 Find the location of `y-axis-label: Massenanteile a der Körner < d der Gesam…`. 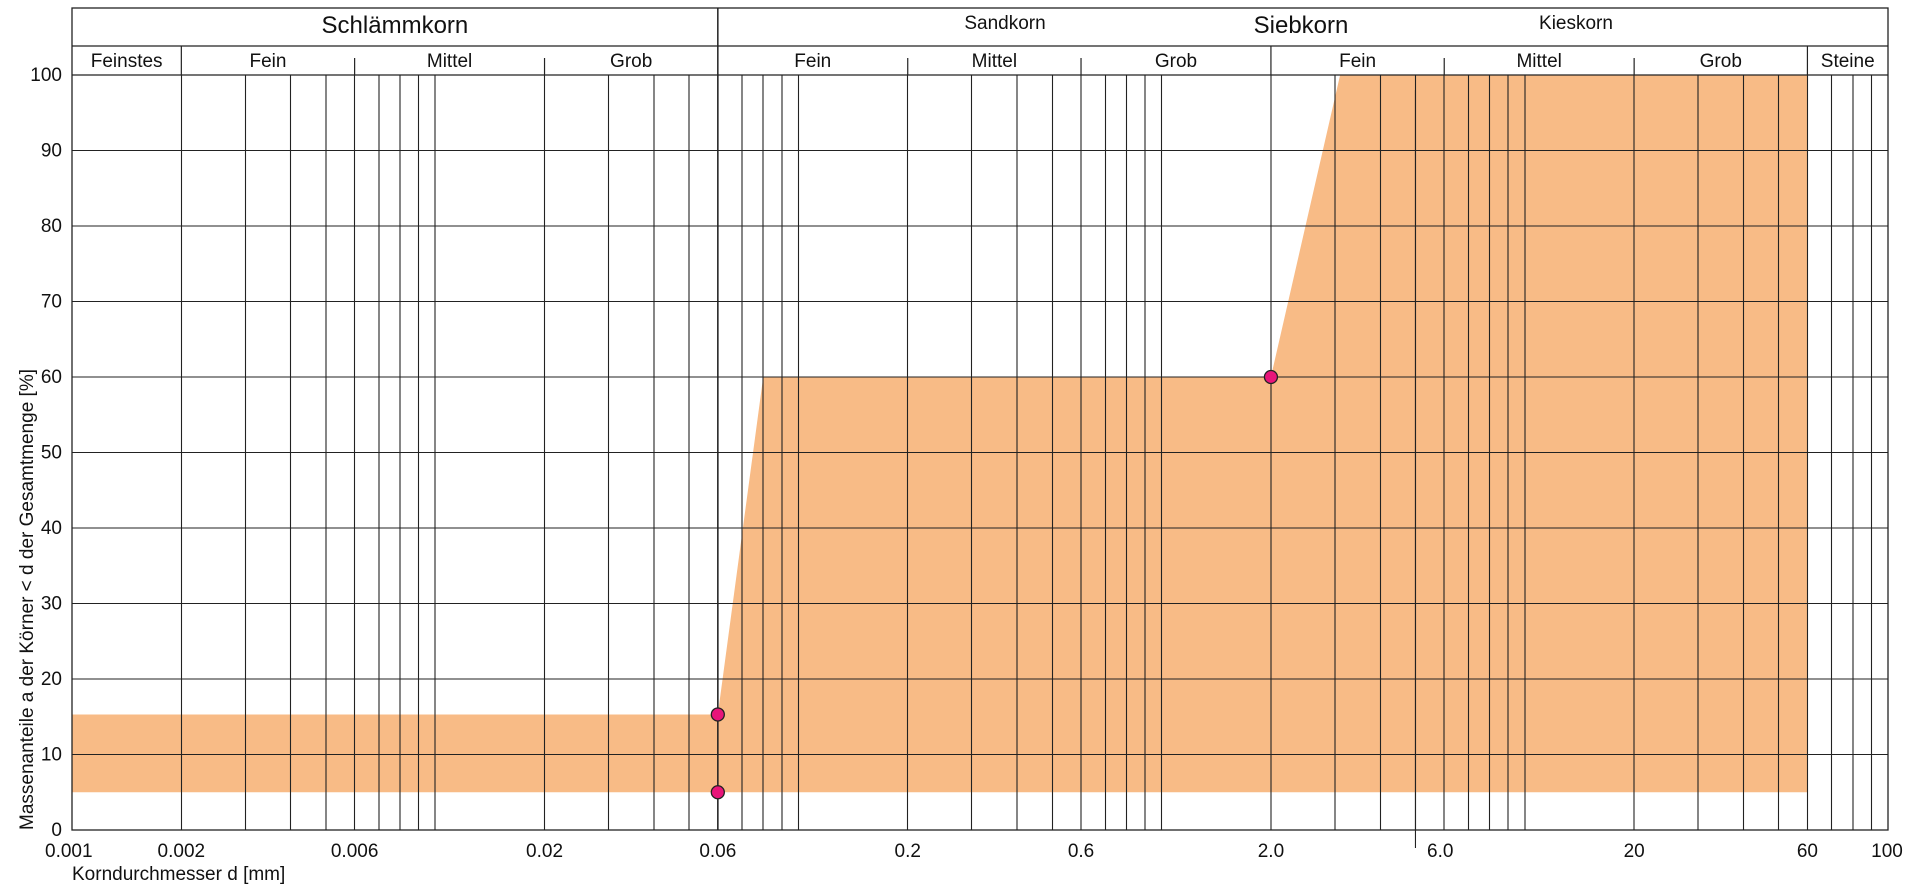

y-axis-label: Massenanteile a der Körner < d der Gesam… is located at coordinates (27, 599).